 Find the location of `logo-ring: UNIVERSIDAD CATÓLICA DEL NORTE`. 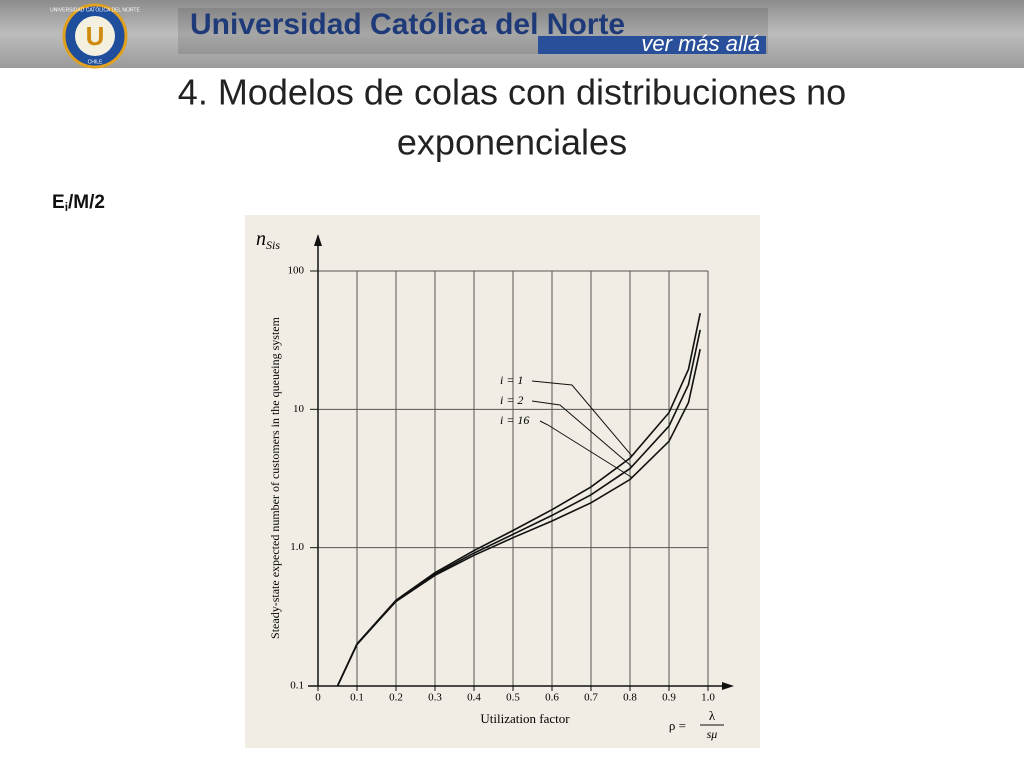

logo-ring: UNIVERSIDAD CATÓLICA DEL NORTE is located at coordinates (95, 9).